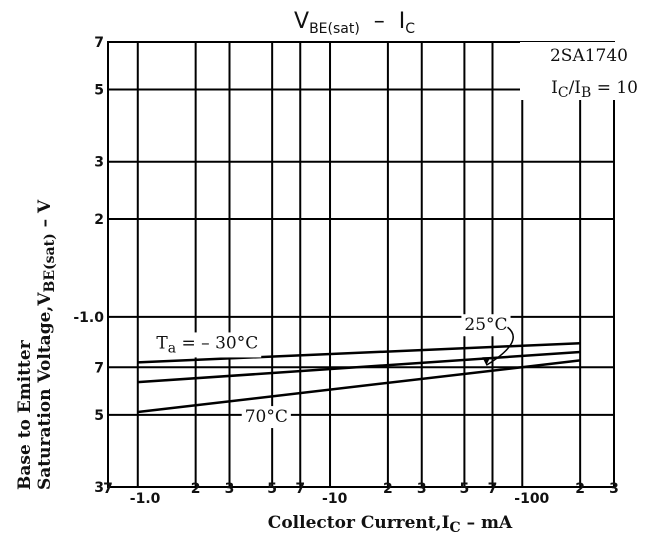 This screenshot has height=541, width=660. I want to click on annotation-25c-leader, so click(499, 346).